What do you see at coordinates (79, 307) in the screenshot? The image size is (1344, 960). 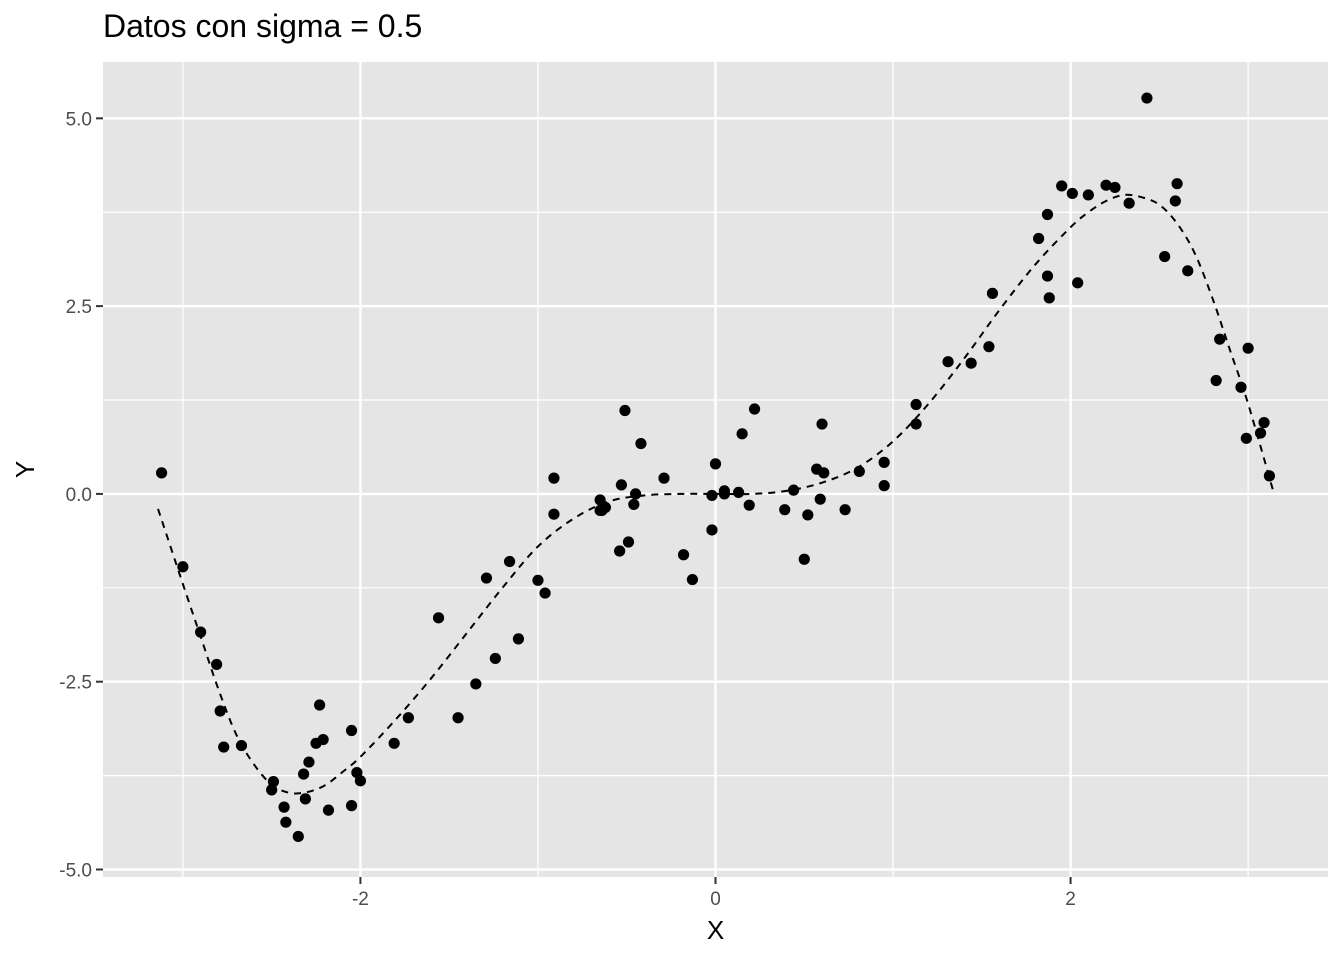 I see `y-tick-label: 2.5` at bounding box center [79, 307].